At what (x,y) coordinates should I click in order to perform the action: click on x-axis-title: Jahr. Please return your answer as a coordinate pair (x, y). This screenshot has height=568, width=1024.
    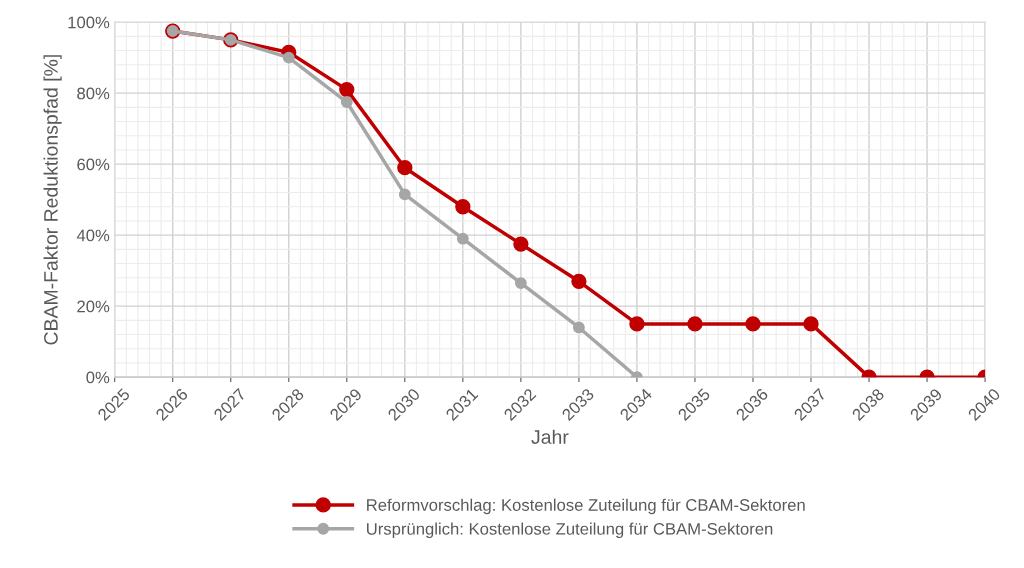
    Looking at the image, I should click on (550, 436).